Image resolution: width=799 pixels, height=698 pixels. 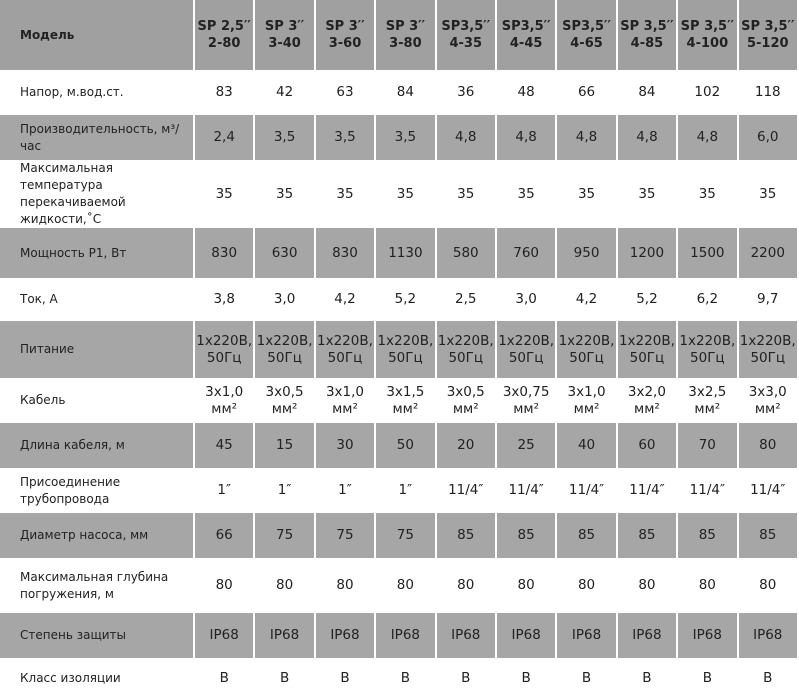 I want to click on cell: 3,5, so click(x=406, y=137).